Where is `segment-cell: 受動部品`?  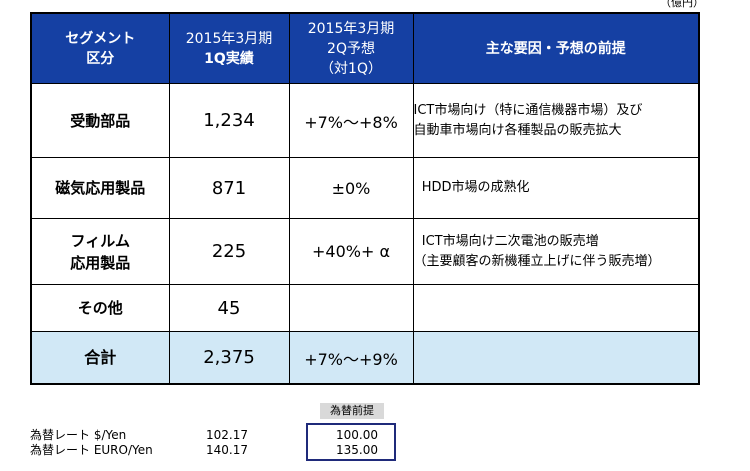 segment-cell: 受動部品 is located at coordinates (100, 120).